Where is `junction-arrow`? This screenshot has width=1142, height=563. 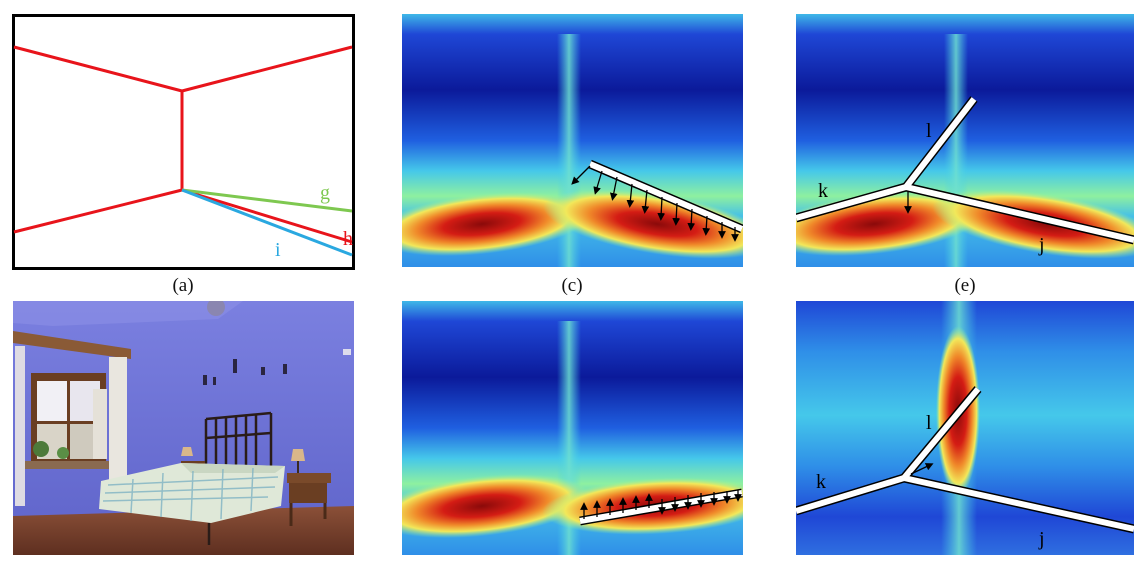
junction-arrow is located at coordinates (922, 469).